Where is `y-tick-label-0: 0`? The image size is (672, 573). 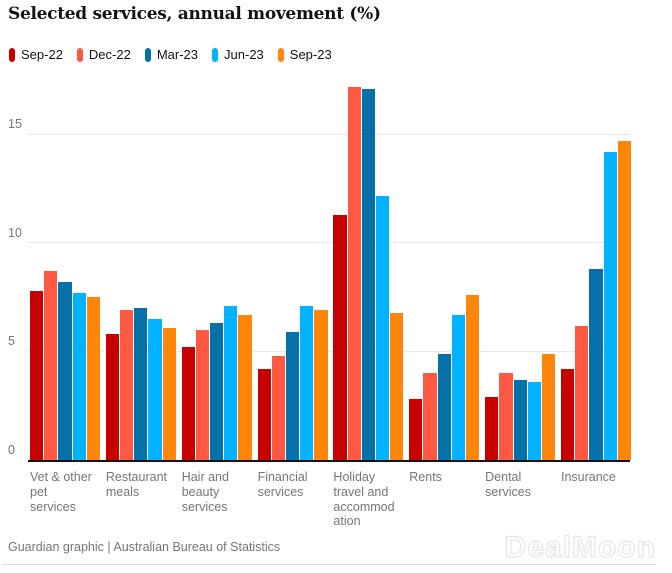
y-tick-label-0: 0 is located at coordinates (11, 449).